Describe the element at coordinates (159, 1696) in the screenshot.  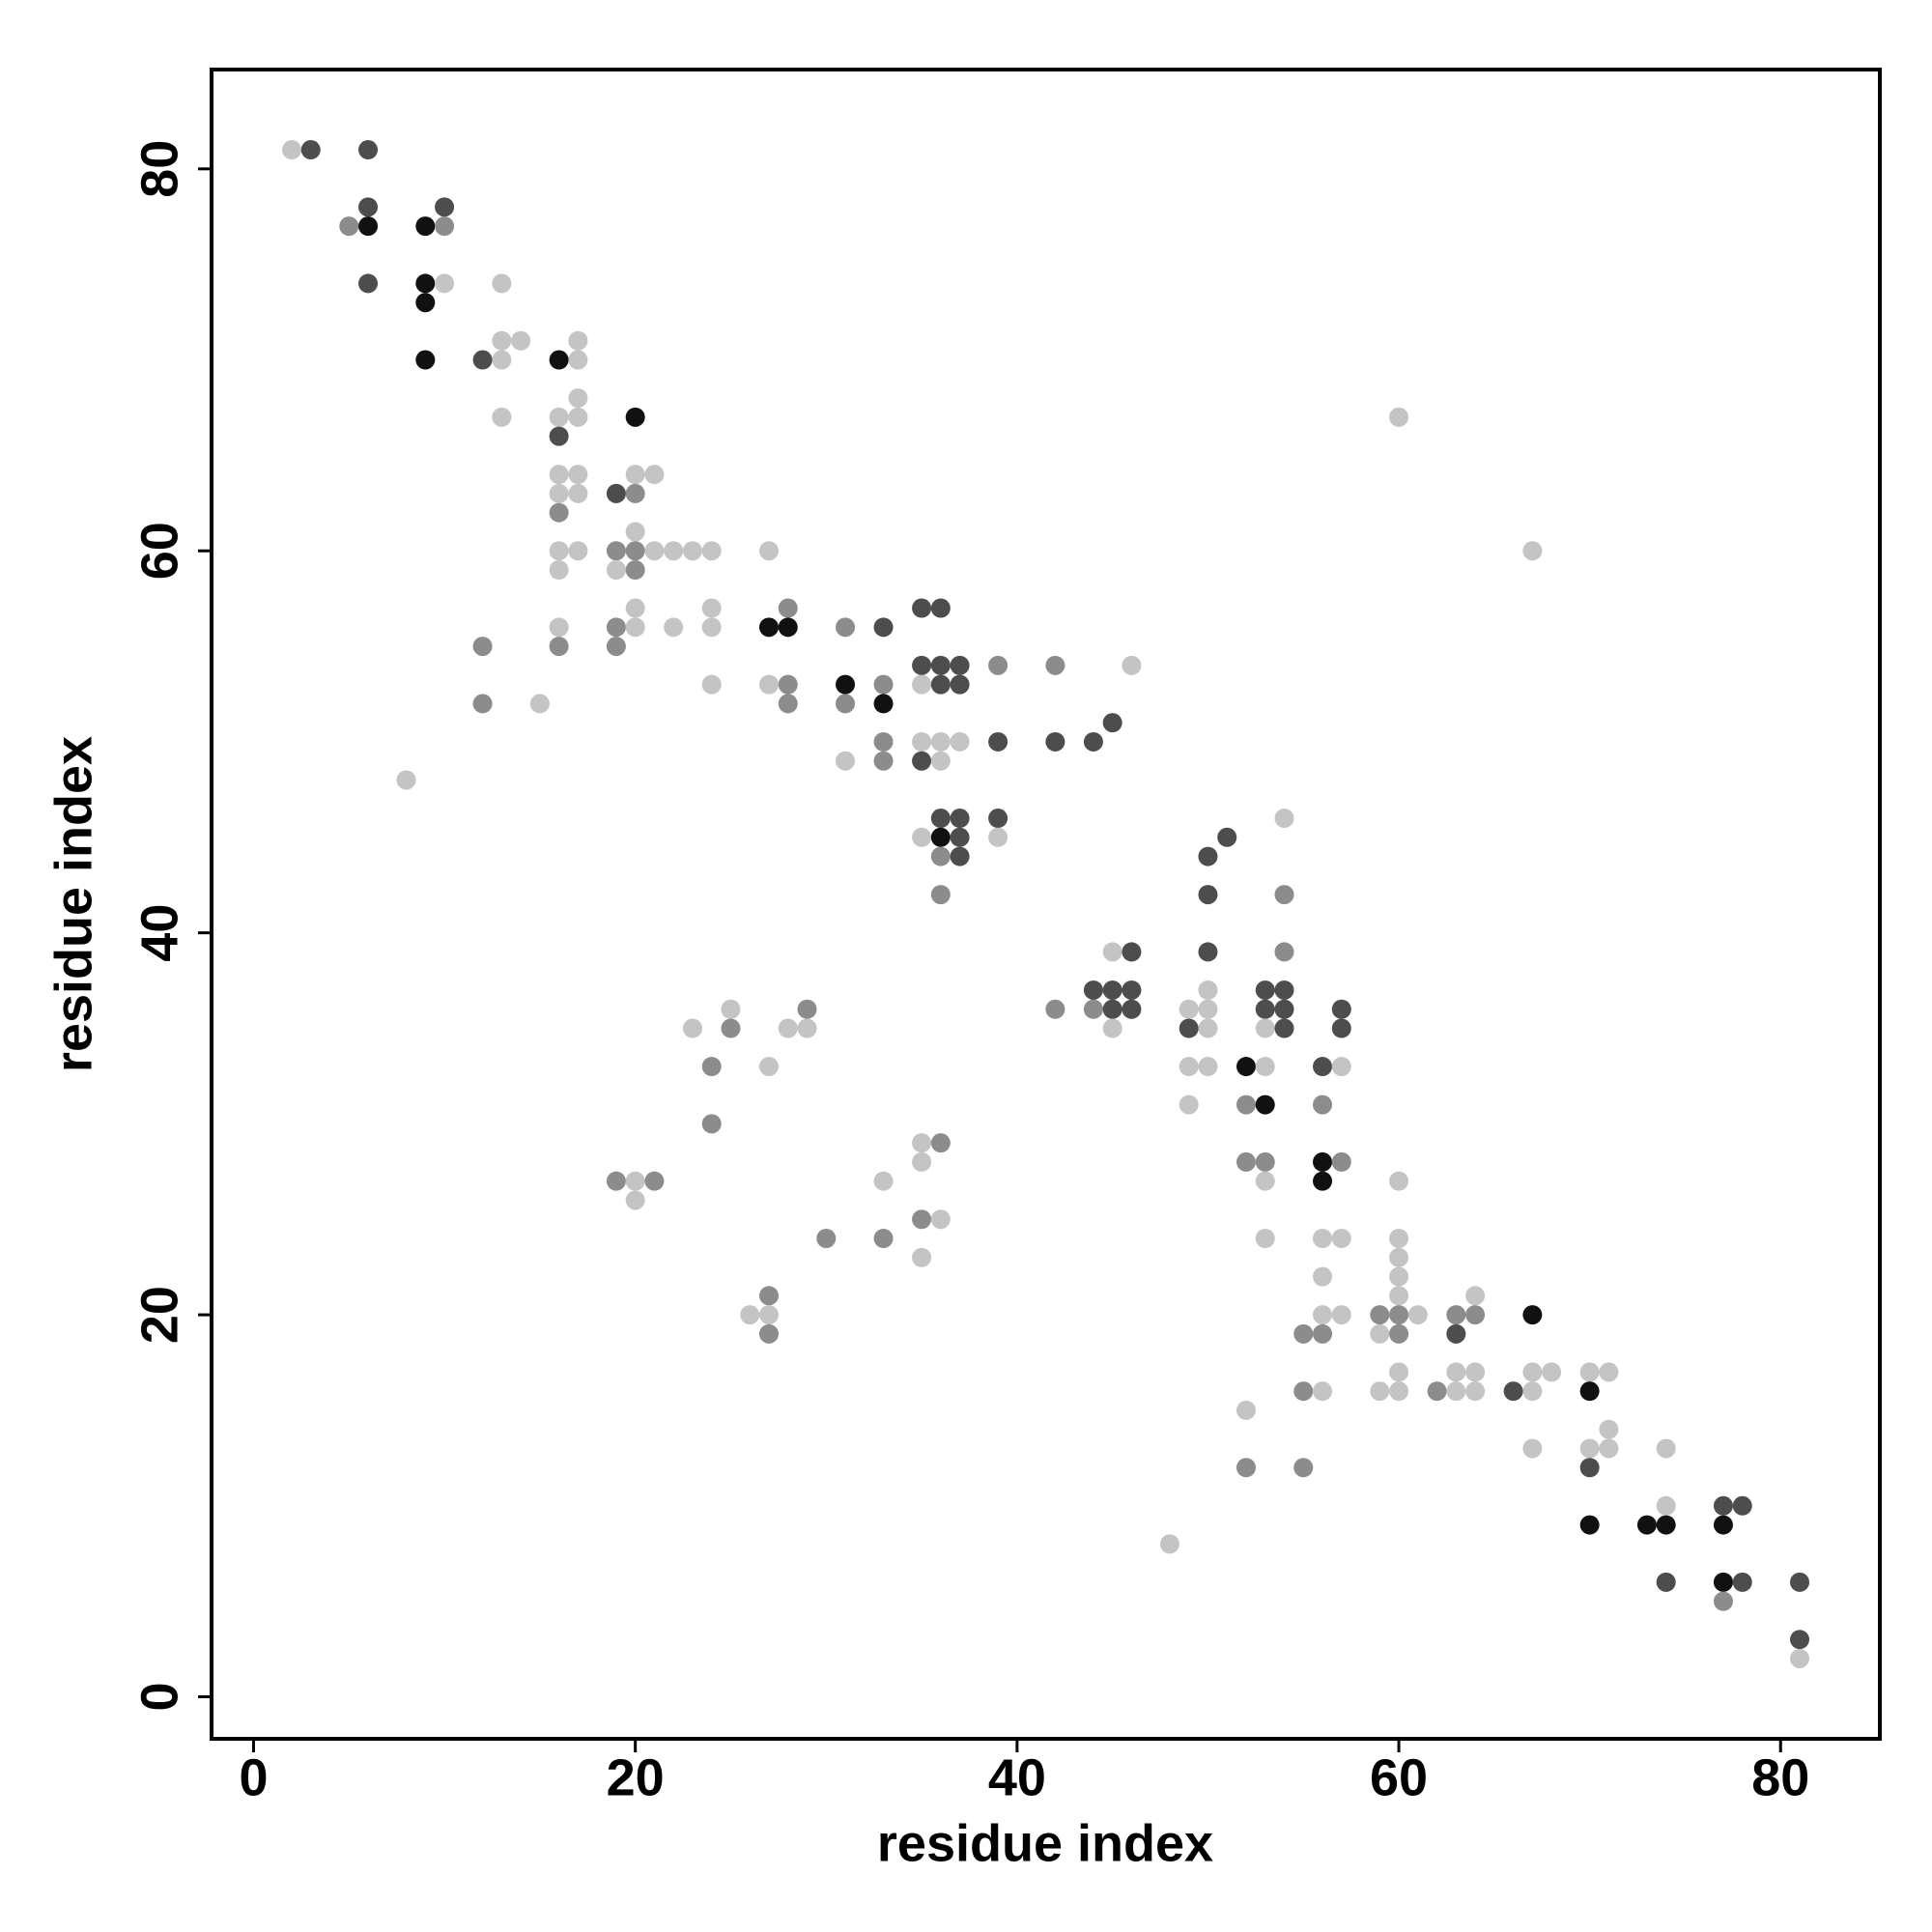
I see `y-tick-label: 0` at that location.